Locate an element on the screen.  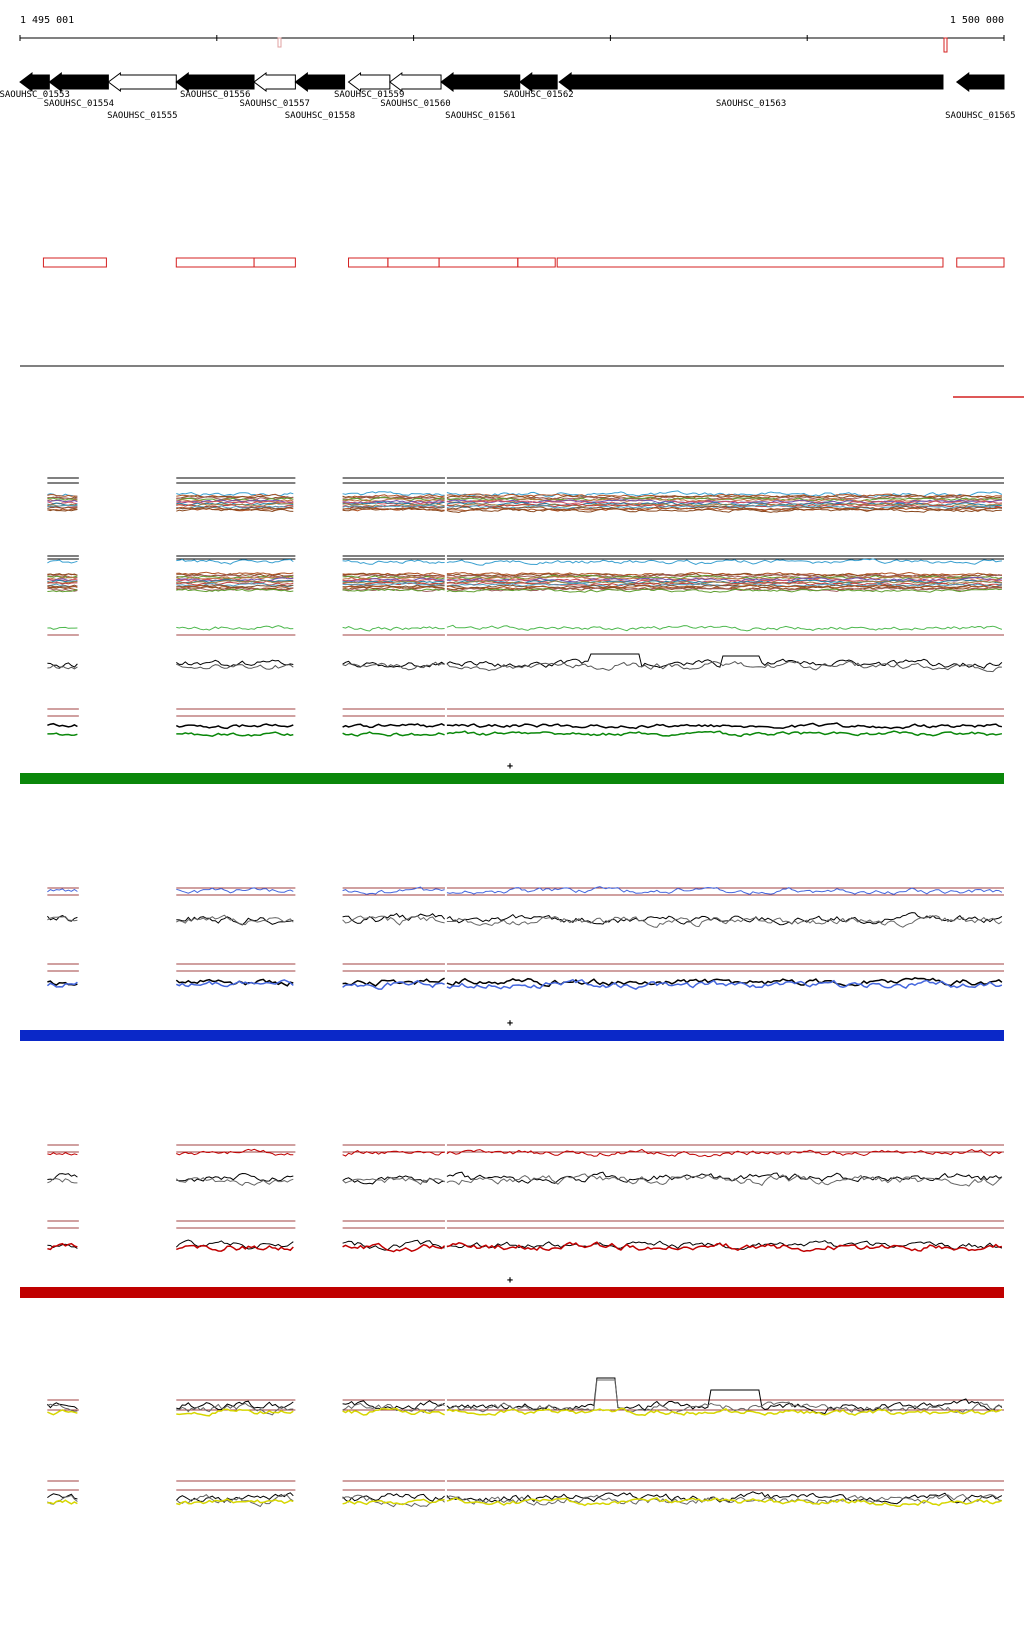
gene-saouhsc_01558: SAOUHSC_01558 is located at coordinates (320, 96).